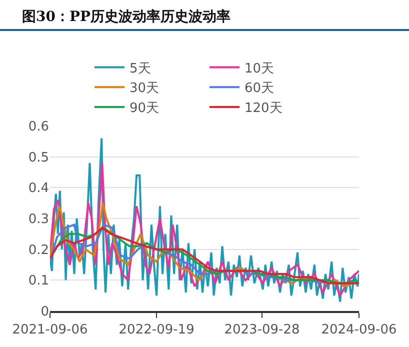  I want to click on legend-label: 60天, so click(259, 88).